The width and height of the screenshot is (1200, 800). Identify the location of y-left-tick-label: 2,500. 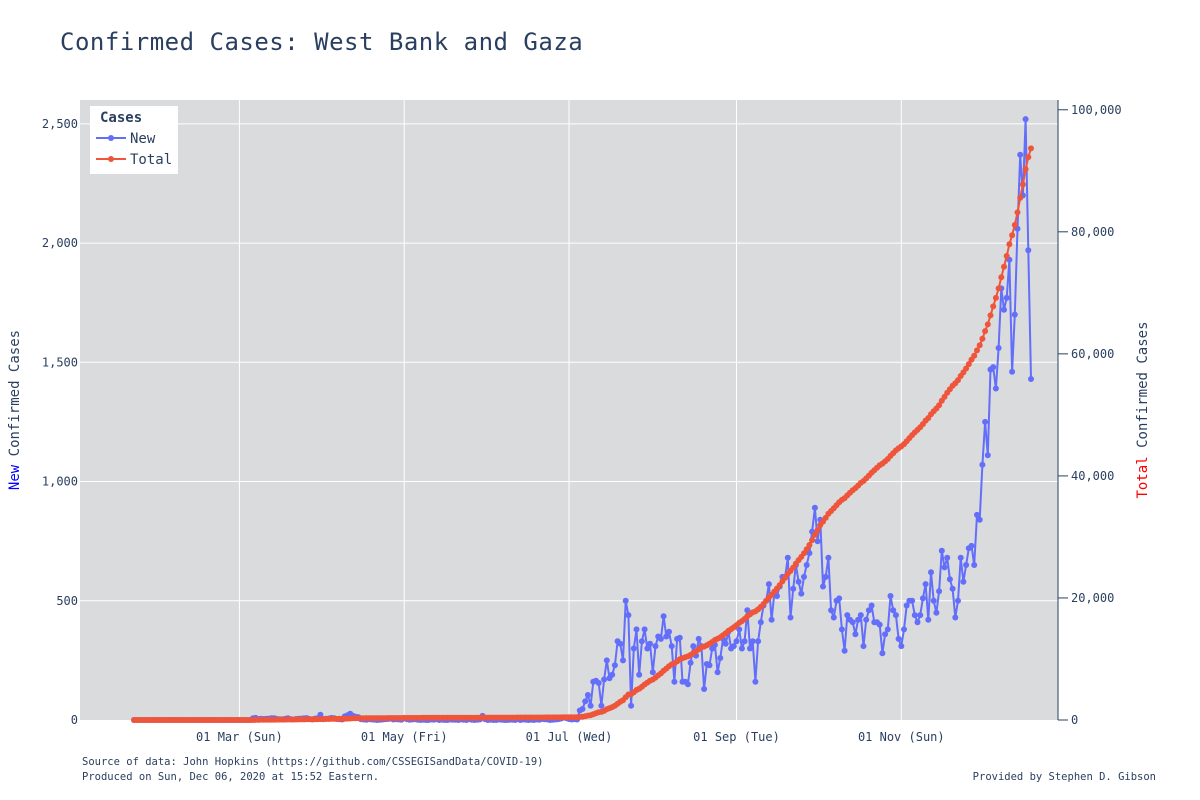
(60, 124).